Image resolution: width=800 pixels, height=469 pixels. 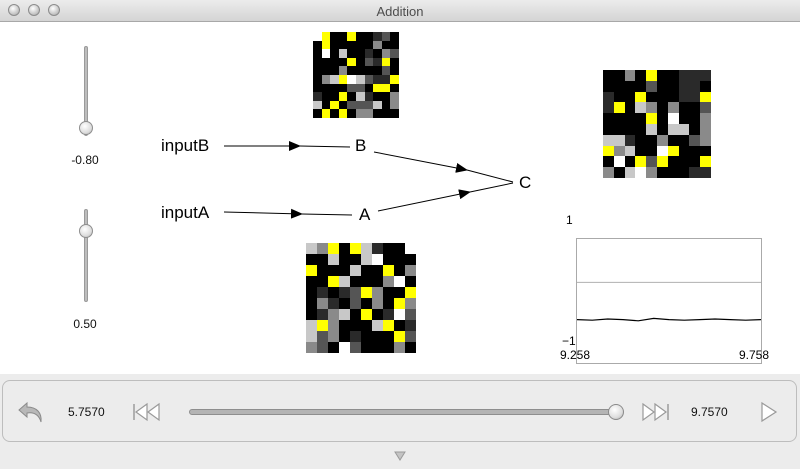 What do you see at coordinates (86, 128) in the screenshot?
I see `inputB-slider-knob` at bounding box center [86, 128].